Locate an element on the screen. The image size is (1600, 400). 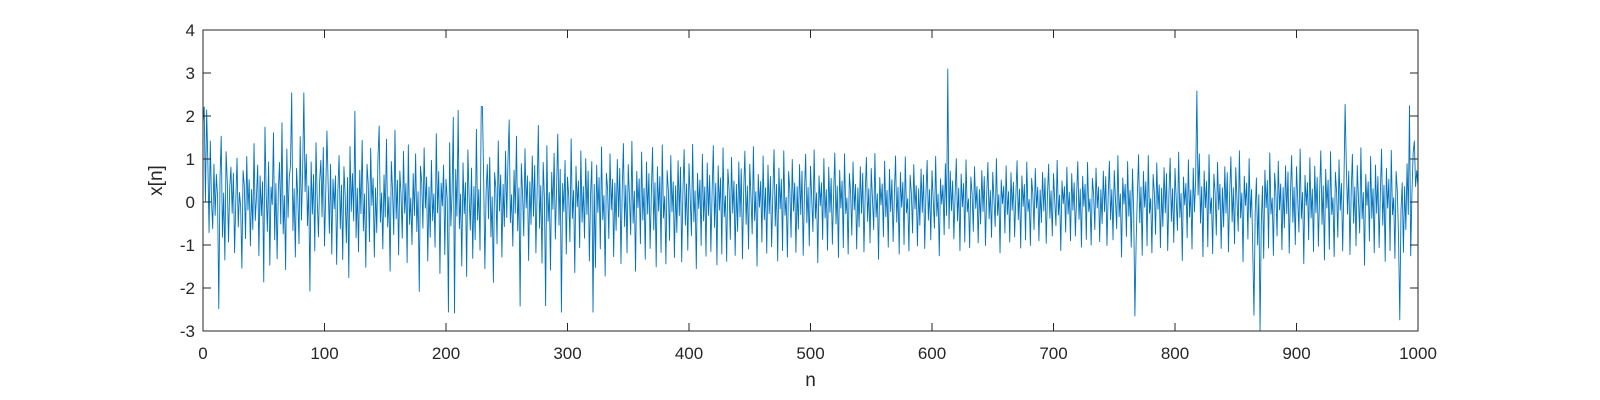
x-tick-label: 200 is located at coordinates (446, 353).